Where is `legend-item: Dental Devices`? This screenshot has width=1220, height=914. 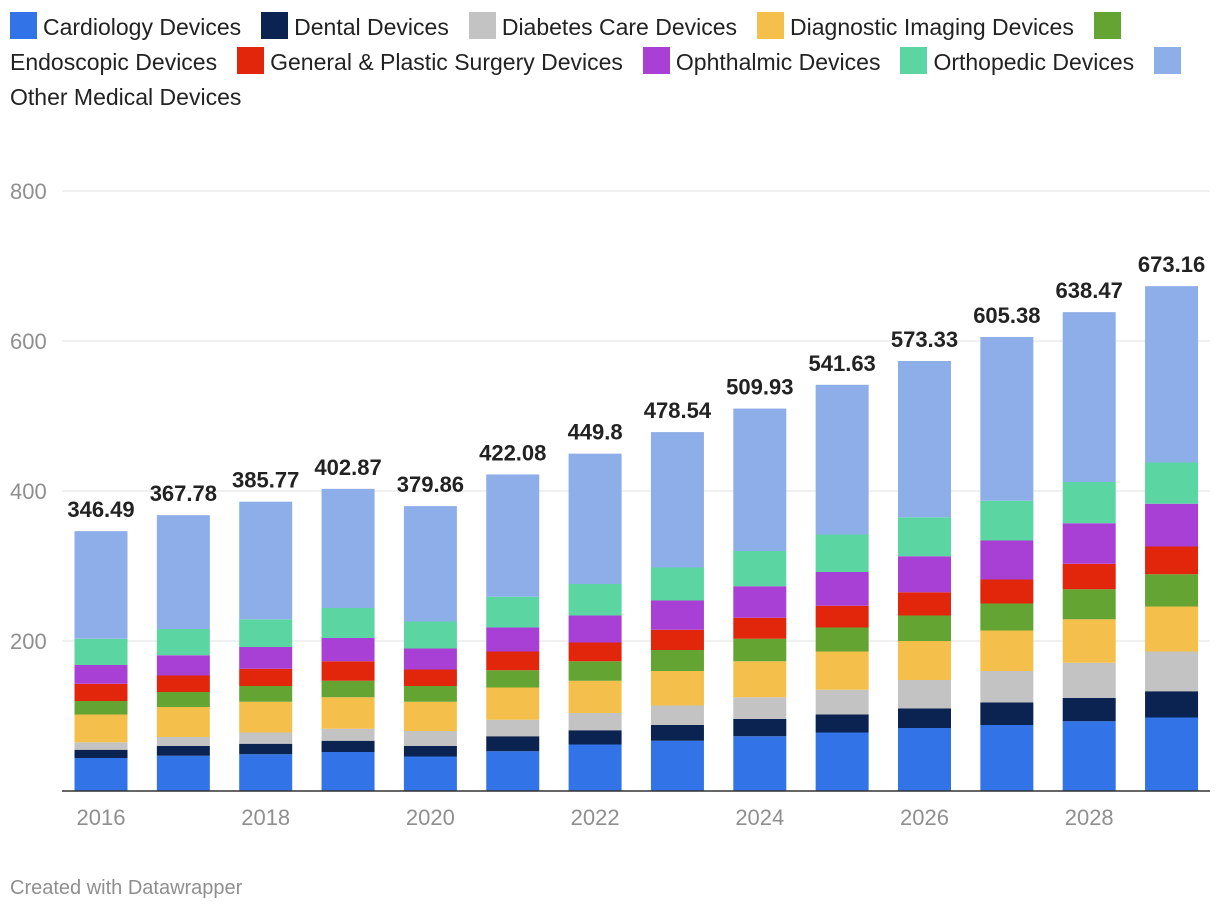
legend-item: Dental Devices is located at coordinates (355, 26).